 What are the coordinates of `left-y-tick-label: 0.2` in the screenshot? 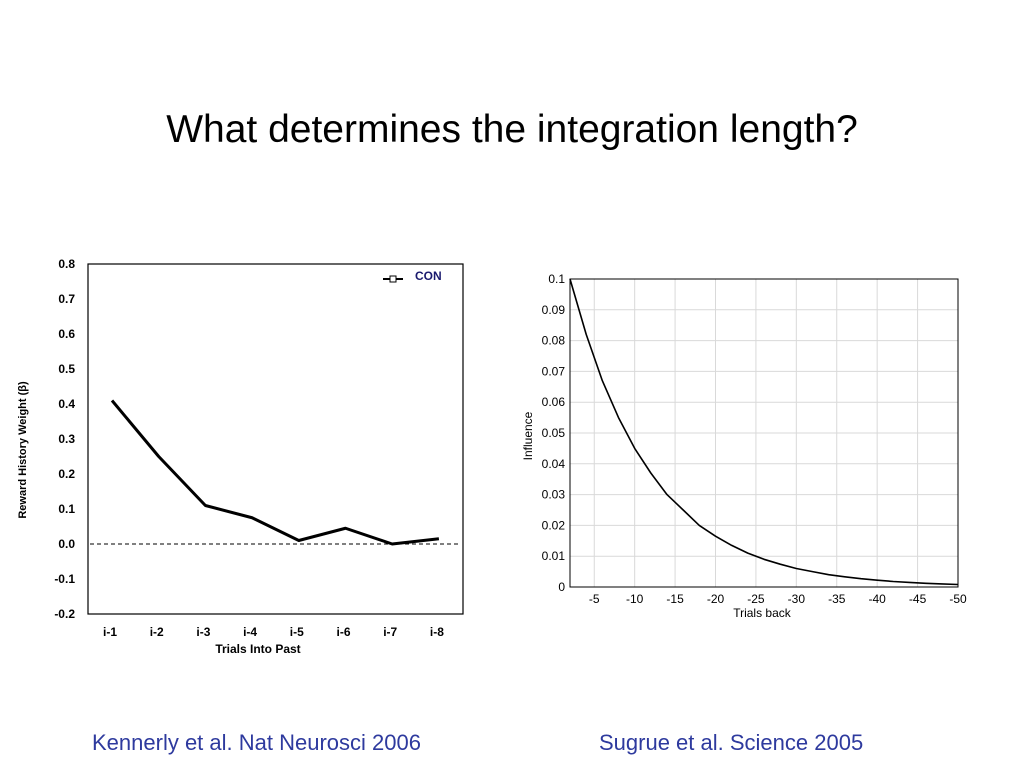 It's located at (66, 474).